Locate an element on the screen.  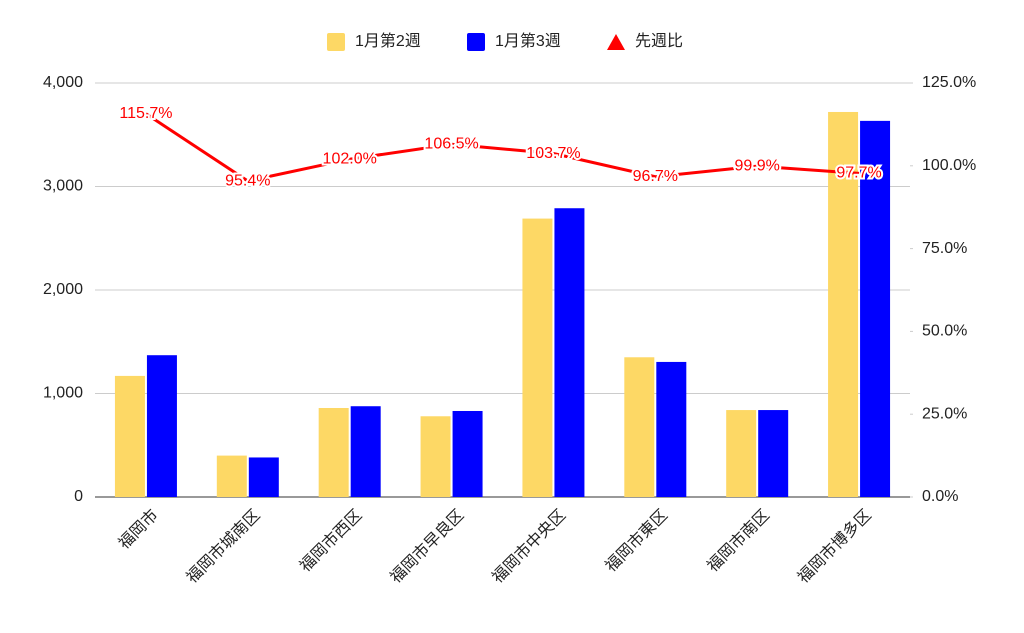
data-label: 96.7% is located at coordinates (655, 176).